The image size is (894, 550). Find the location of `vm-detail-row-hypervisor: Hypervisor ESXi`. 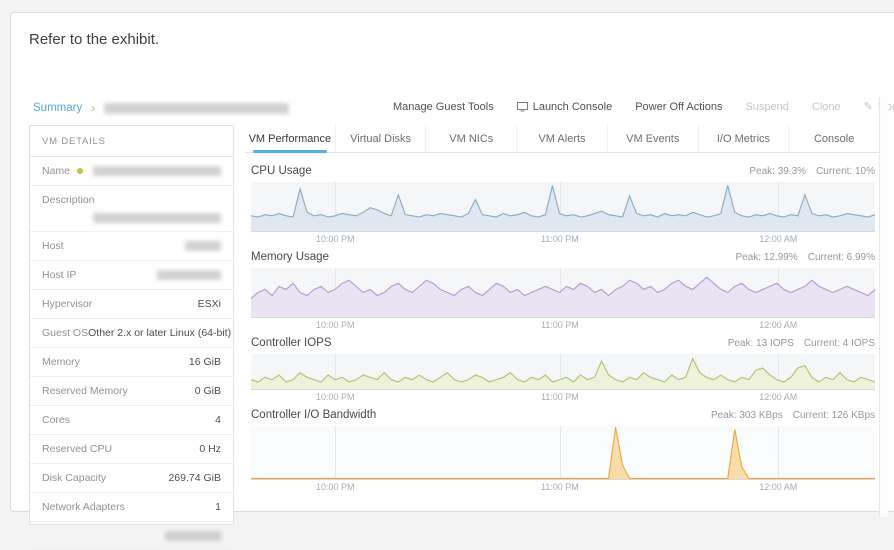

vm-detail-row-hypervisor: Hypervisor ESXi is located at coordinates (131, 304).